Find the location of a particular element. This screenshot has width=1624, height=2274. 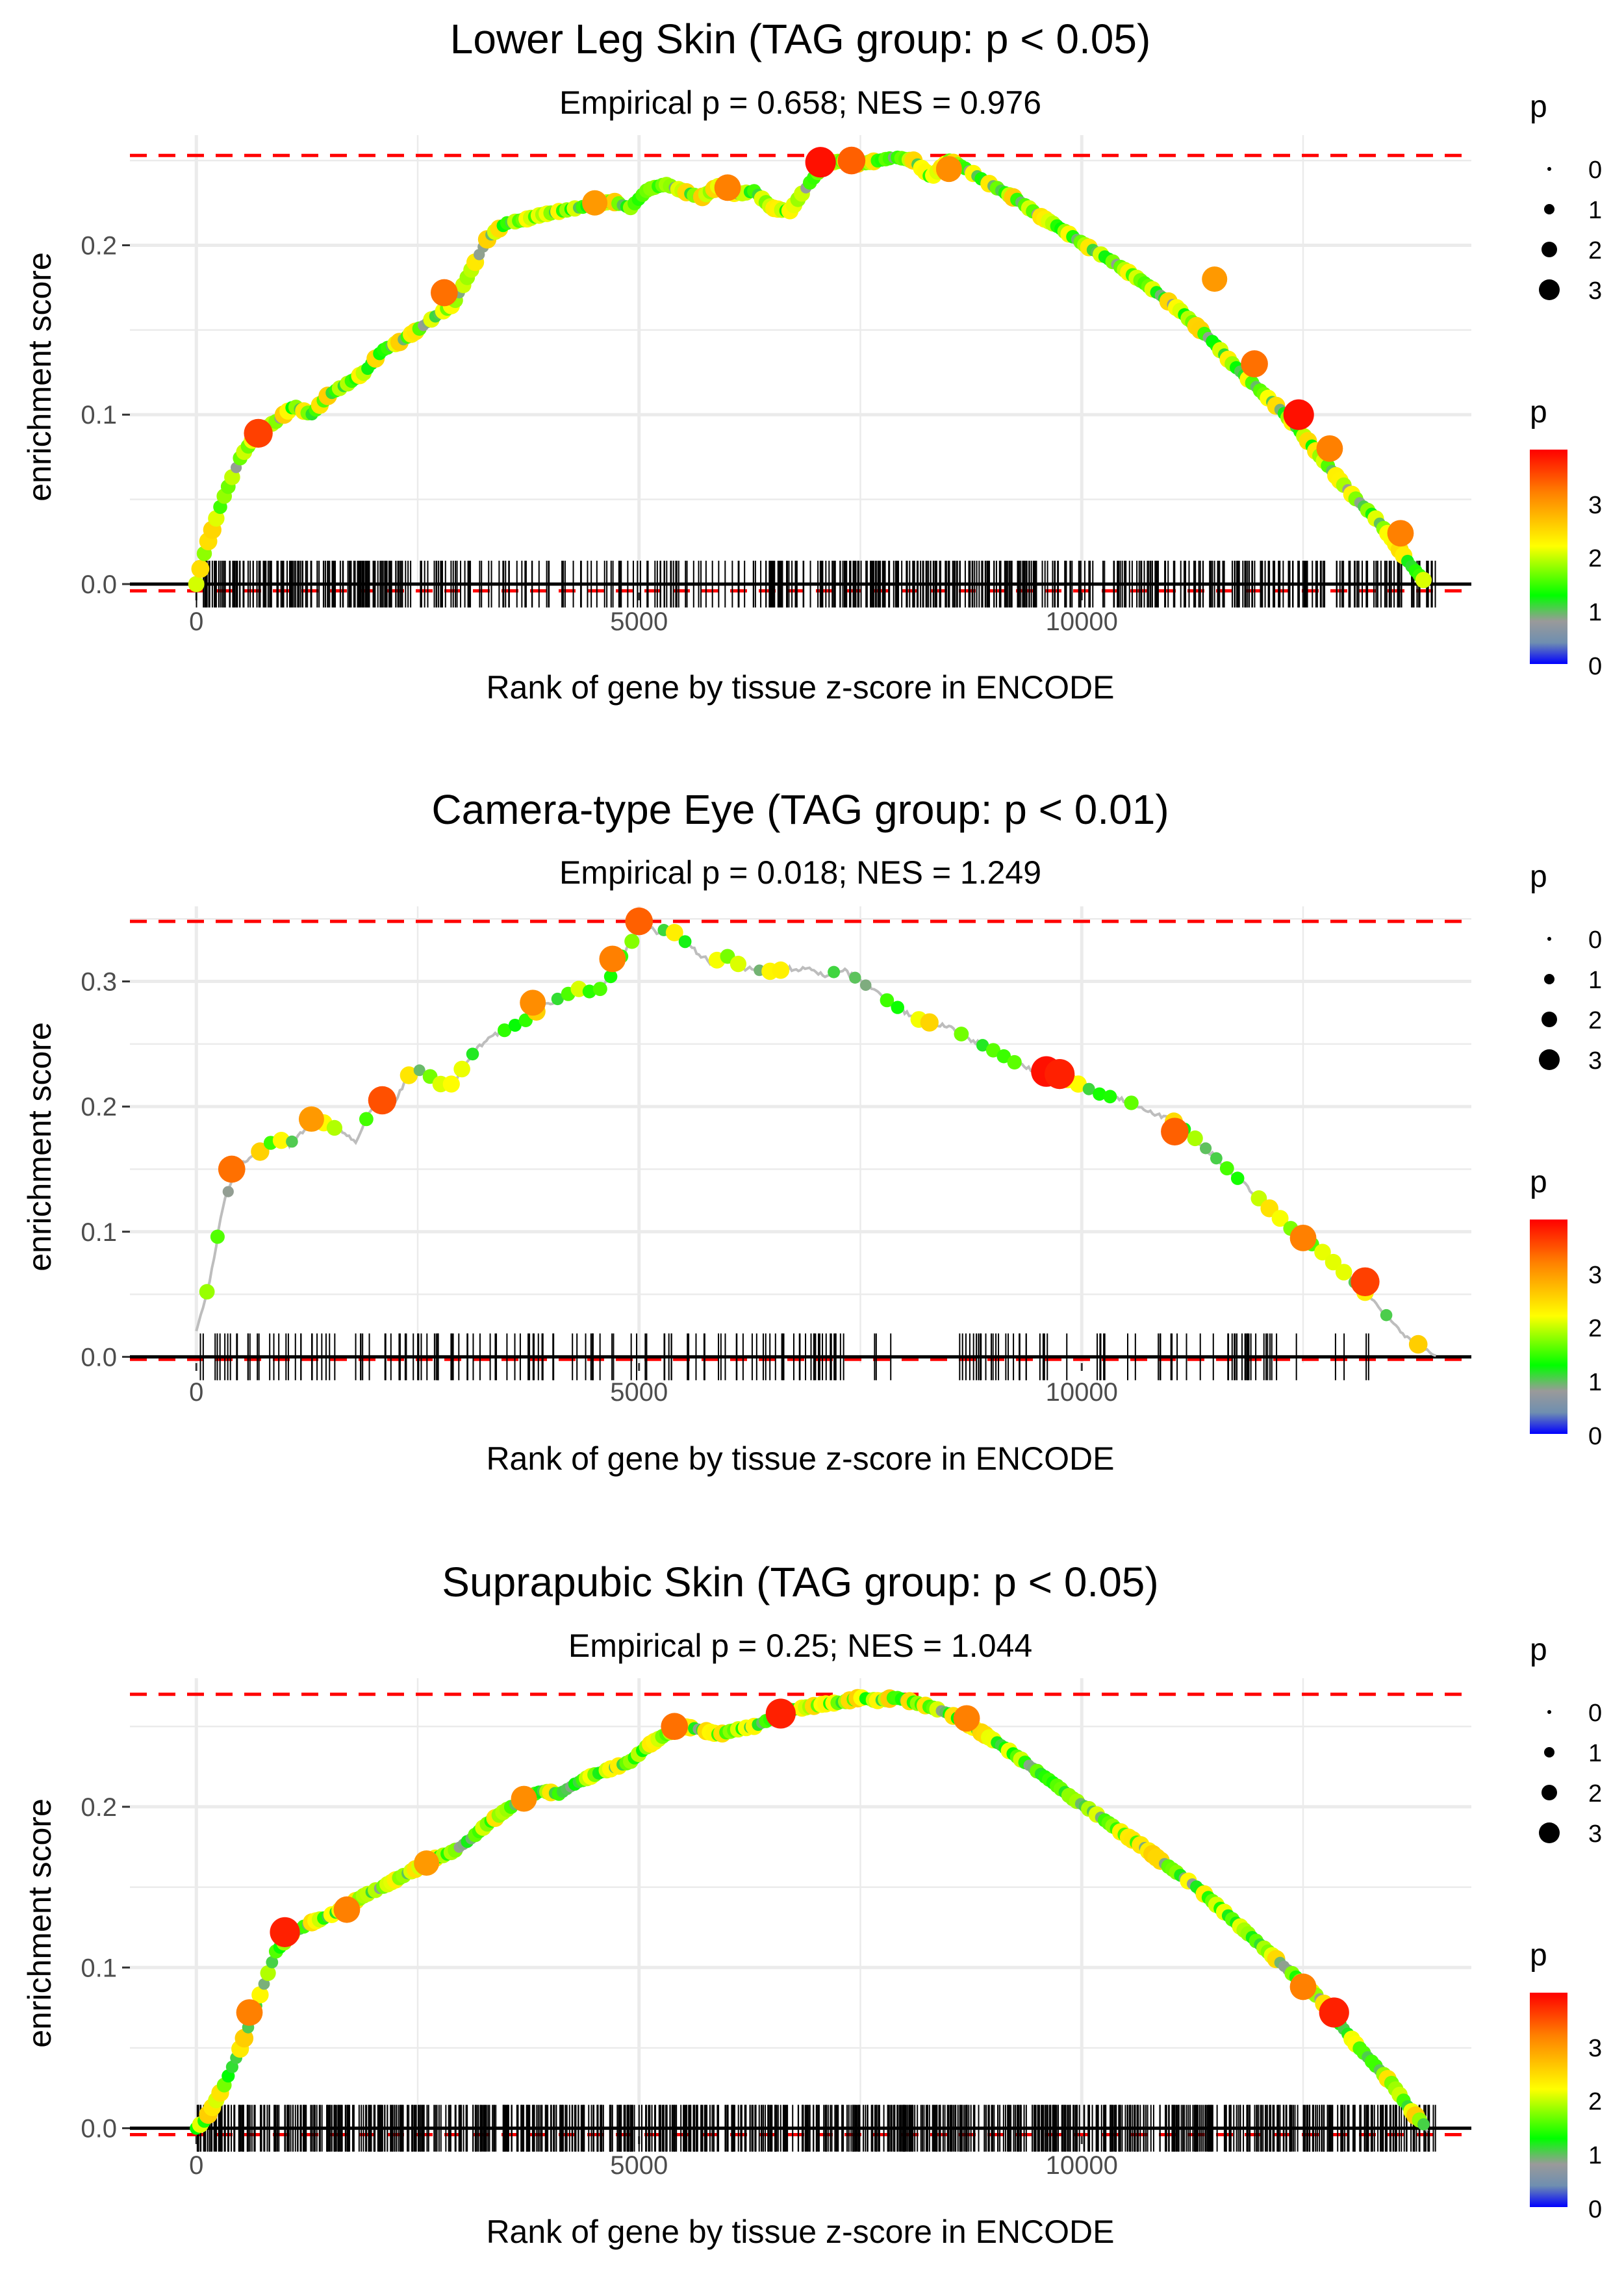

color-legend-label: 2 is located at coordinates (1595, 558).